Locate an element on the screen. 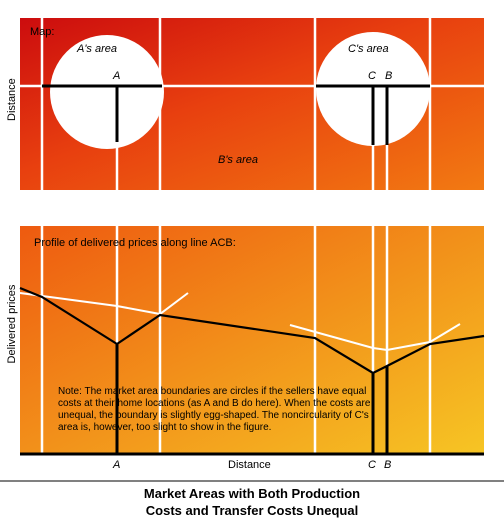 This screenshot has width=504, height=526. map-title: Map: is located at coordinates (42, 32).